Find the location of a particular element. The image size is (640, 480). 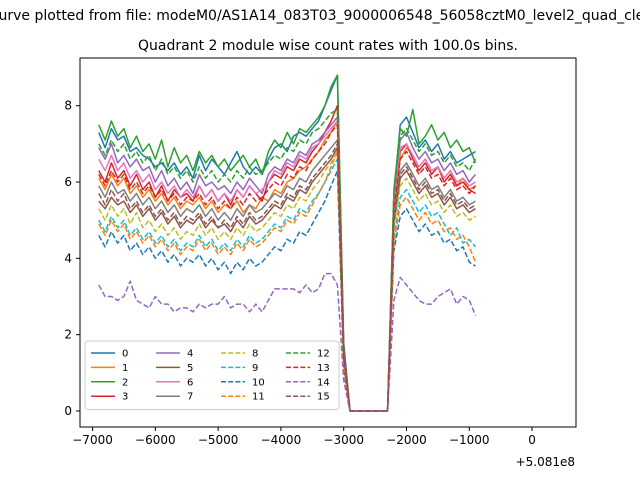

x-offset-label: +5.081e8 is located at coordinates (545, 462).